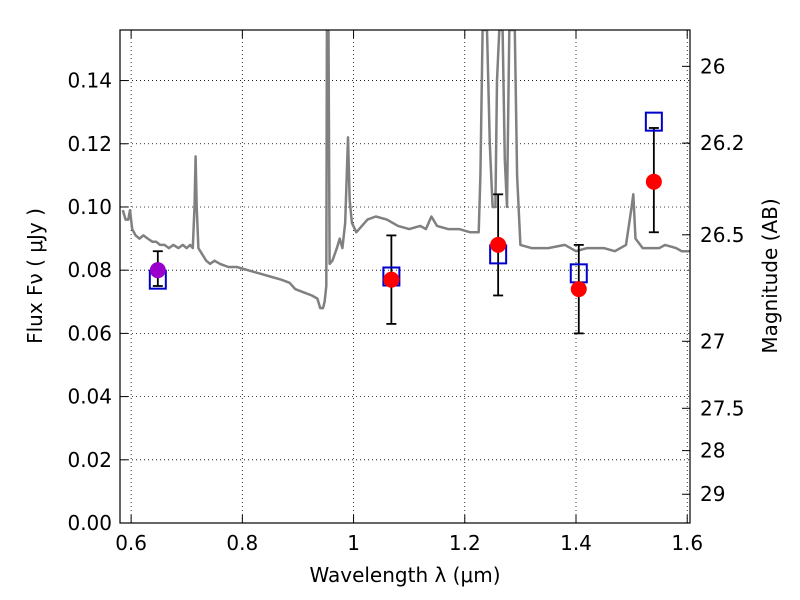 The width and height of the screenshot is (800, 600). What do you see at coordinates (465, 543) in the screenshot?
I see `x-tick-label: 1.2` at bounding box center [465, 543].